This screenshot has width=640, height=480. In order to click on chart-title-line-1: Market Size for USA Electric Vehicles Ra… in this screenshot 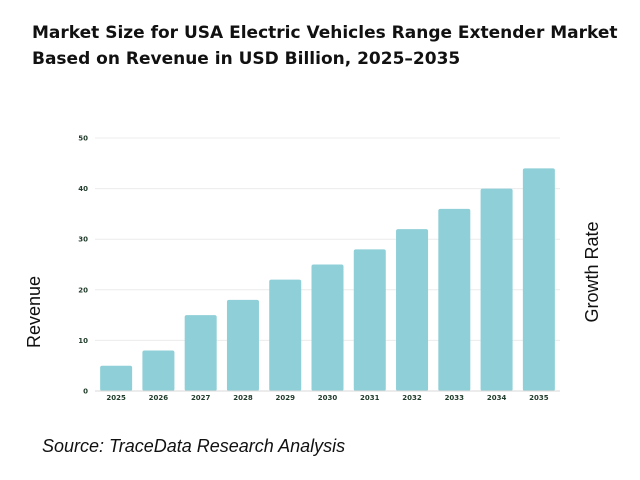, I will do `click(325, 33)`.